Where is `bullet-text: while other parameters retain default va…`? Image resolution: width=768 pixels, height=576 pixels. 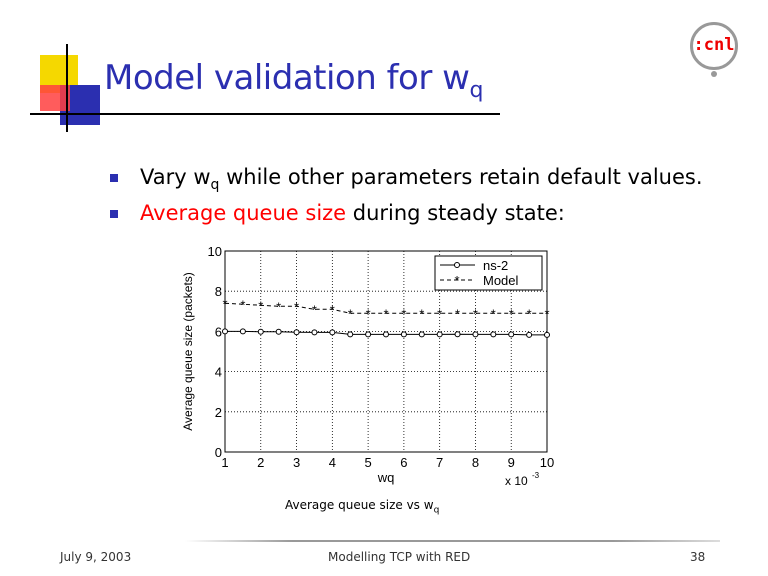 bullet-text: while other parameters retain default va… is located at coordinates (461, 177).